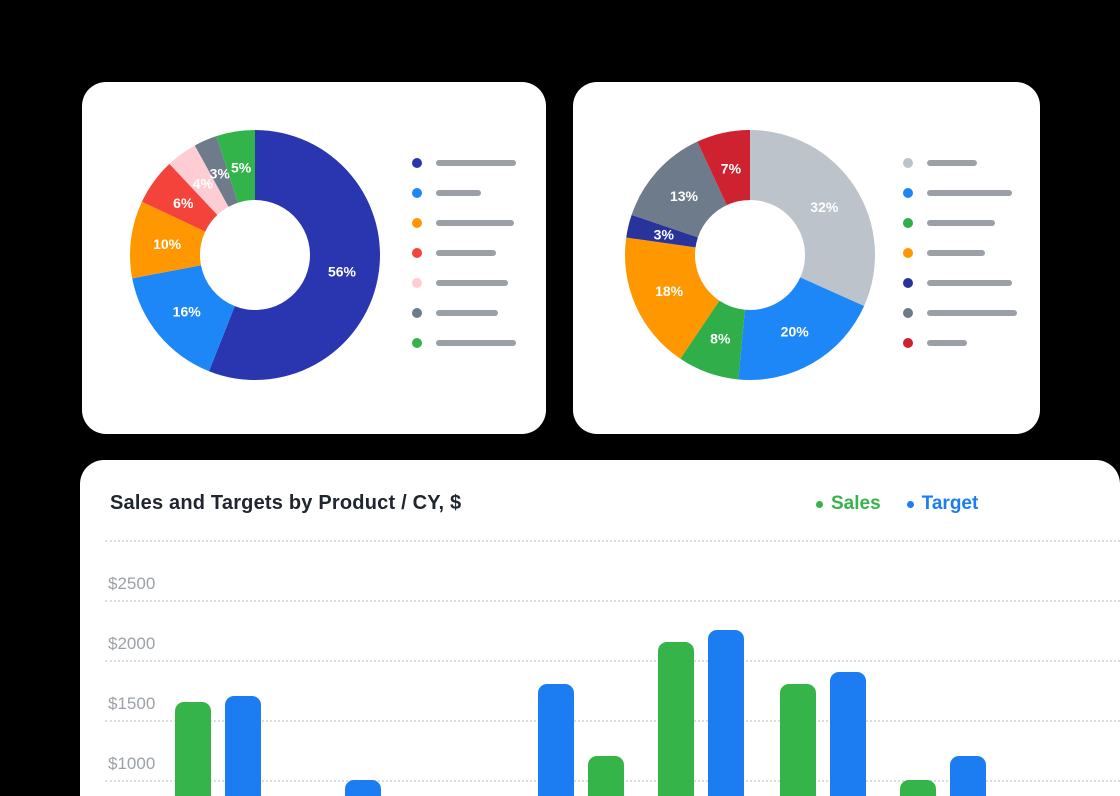  I want to click on y-axis-tick-label: $1000, so click(132, 763).